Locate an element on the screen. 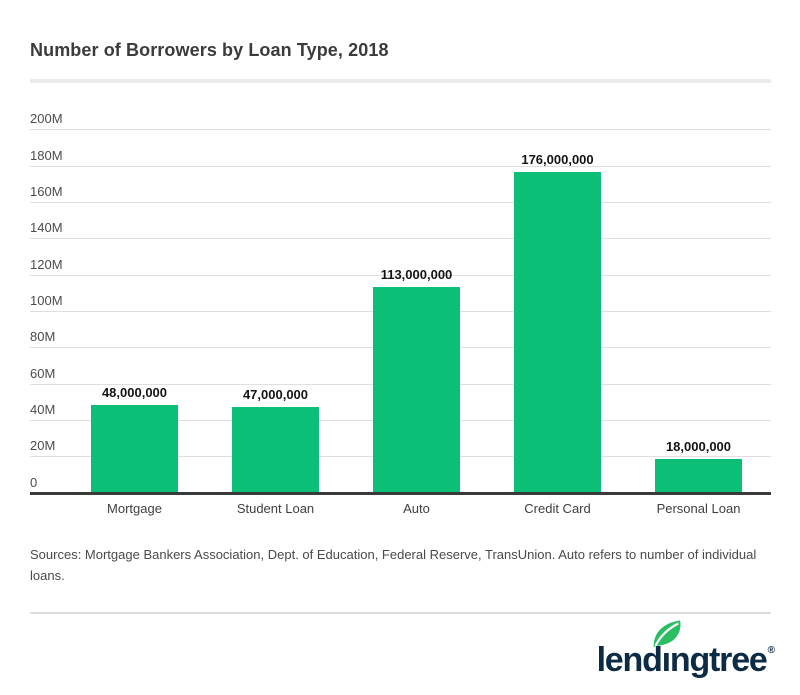  y-axis-tick-label: 100M is located at coordinates (46, 300).